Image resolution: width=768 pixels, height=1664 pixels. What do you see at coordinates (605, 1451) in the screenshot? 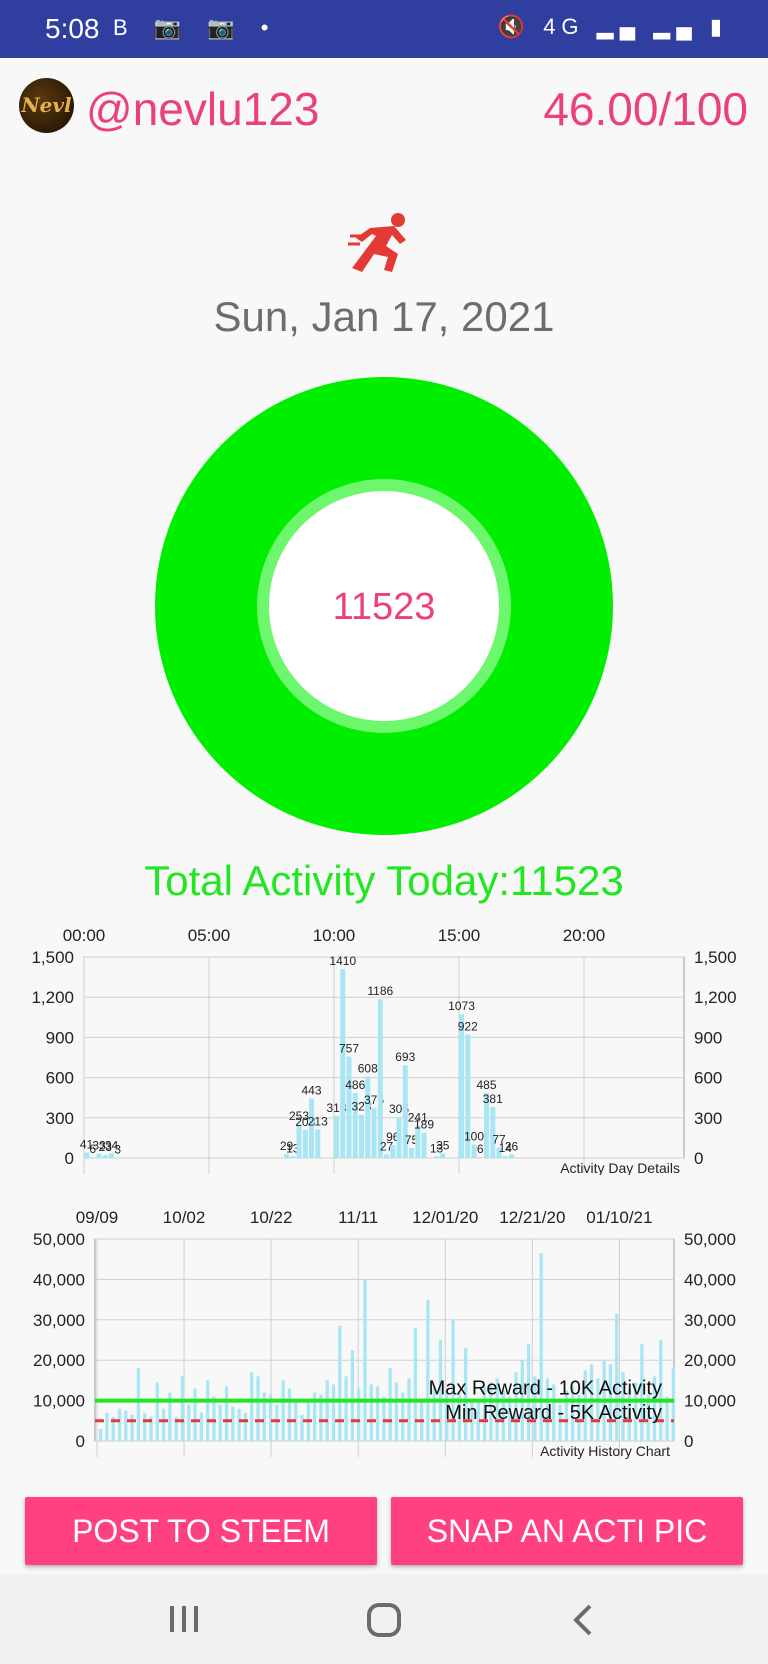
I see `history-chart-caption: Activity History Chart` at bounding box center [605, 1451].